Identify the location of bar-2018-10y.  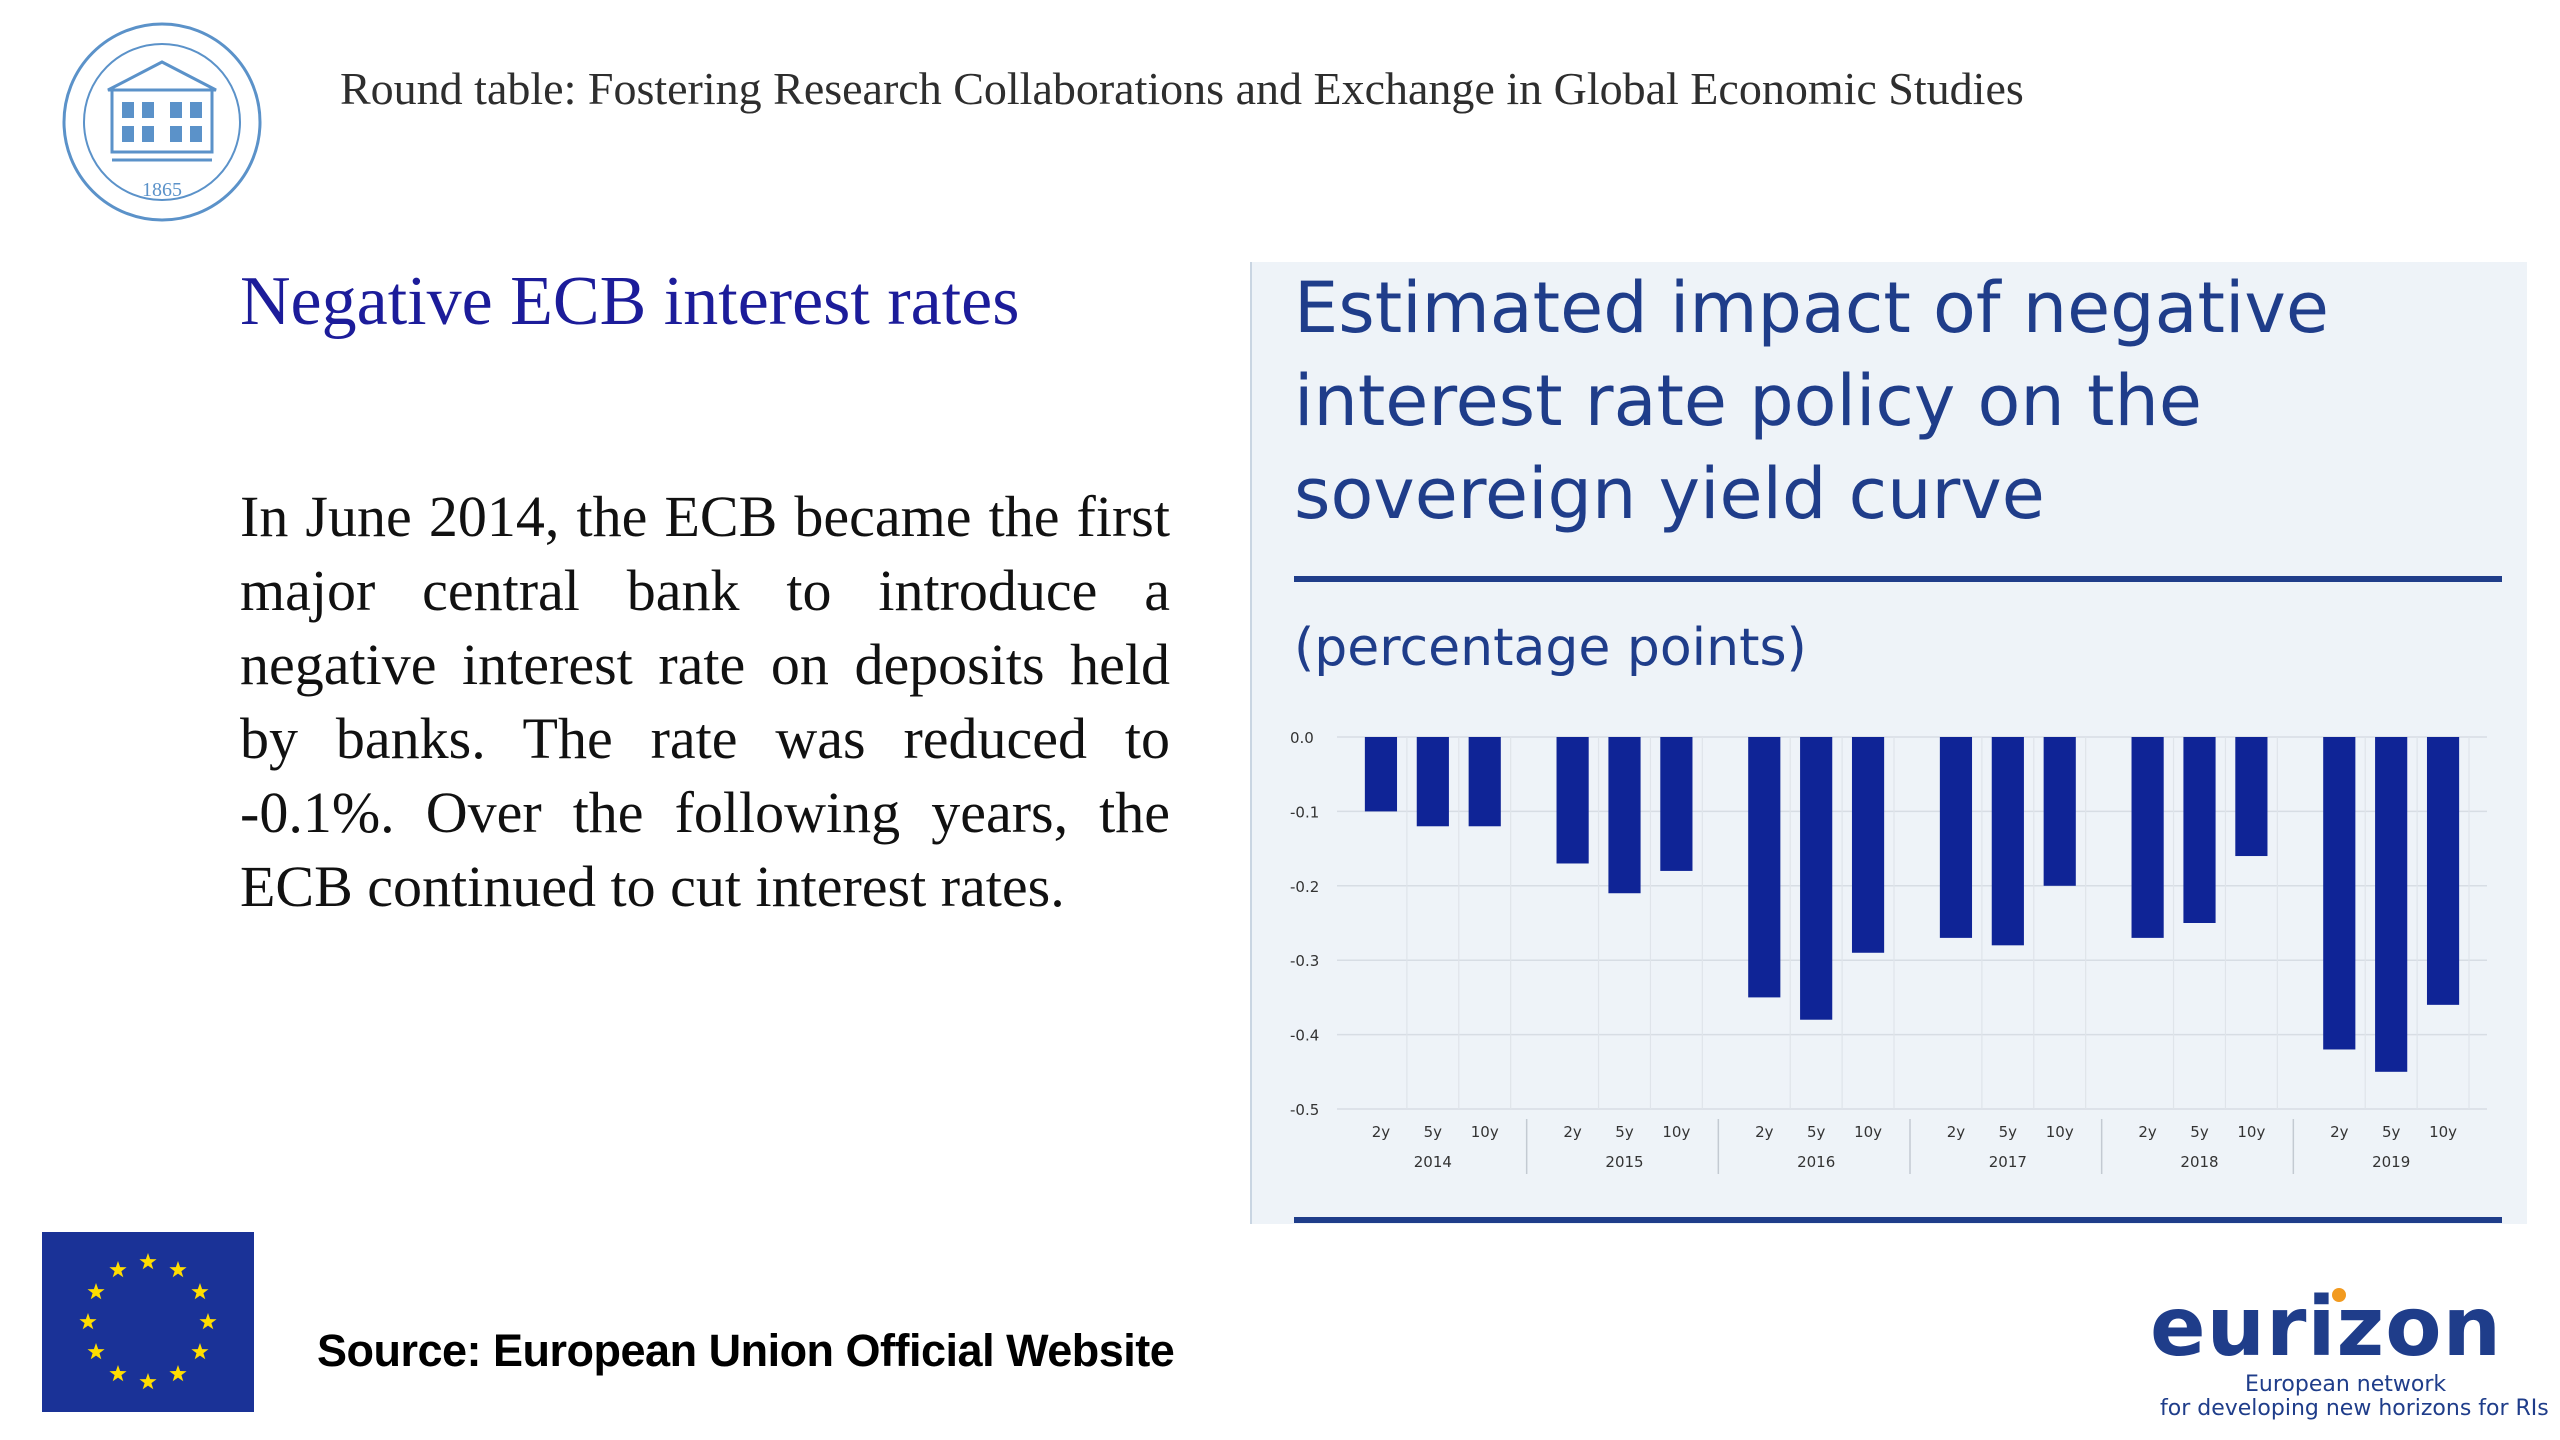
(2251, 797).